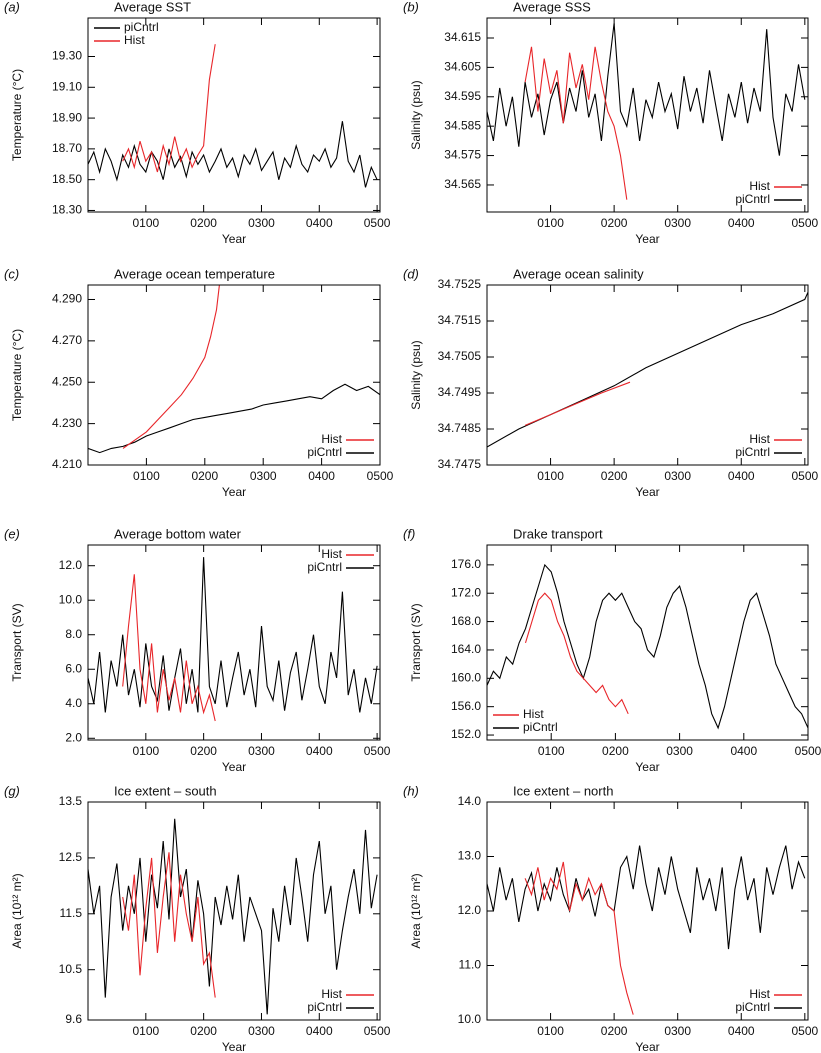 Image resolution: width=821 pixels, height=1053 pixels. I want to click on panel-label: (b), so click(411, 7).